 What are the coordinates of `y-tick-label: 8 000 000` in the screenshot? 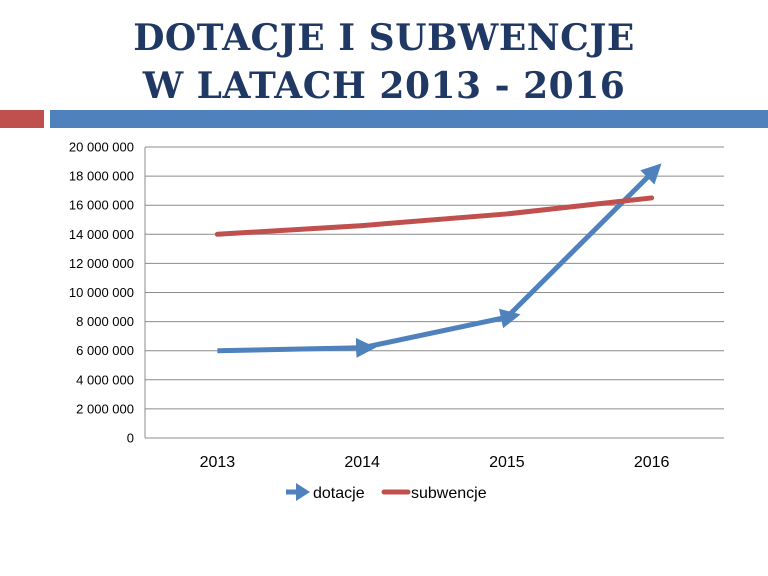 It's located at (105, 321).